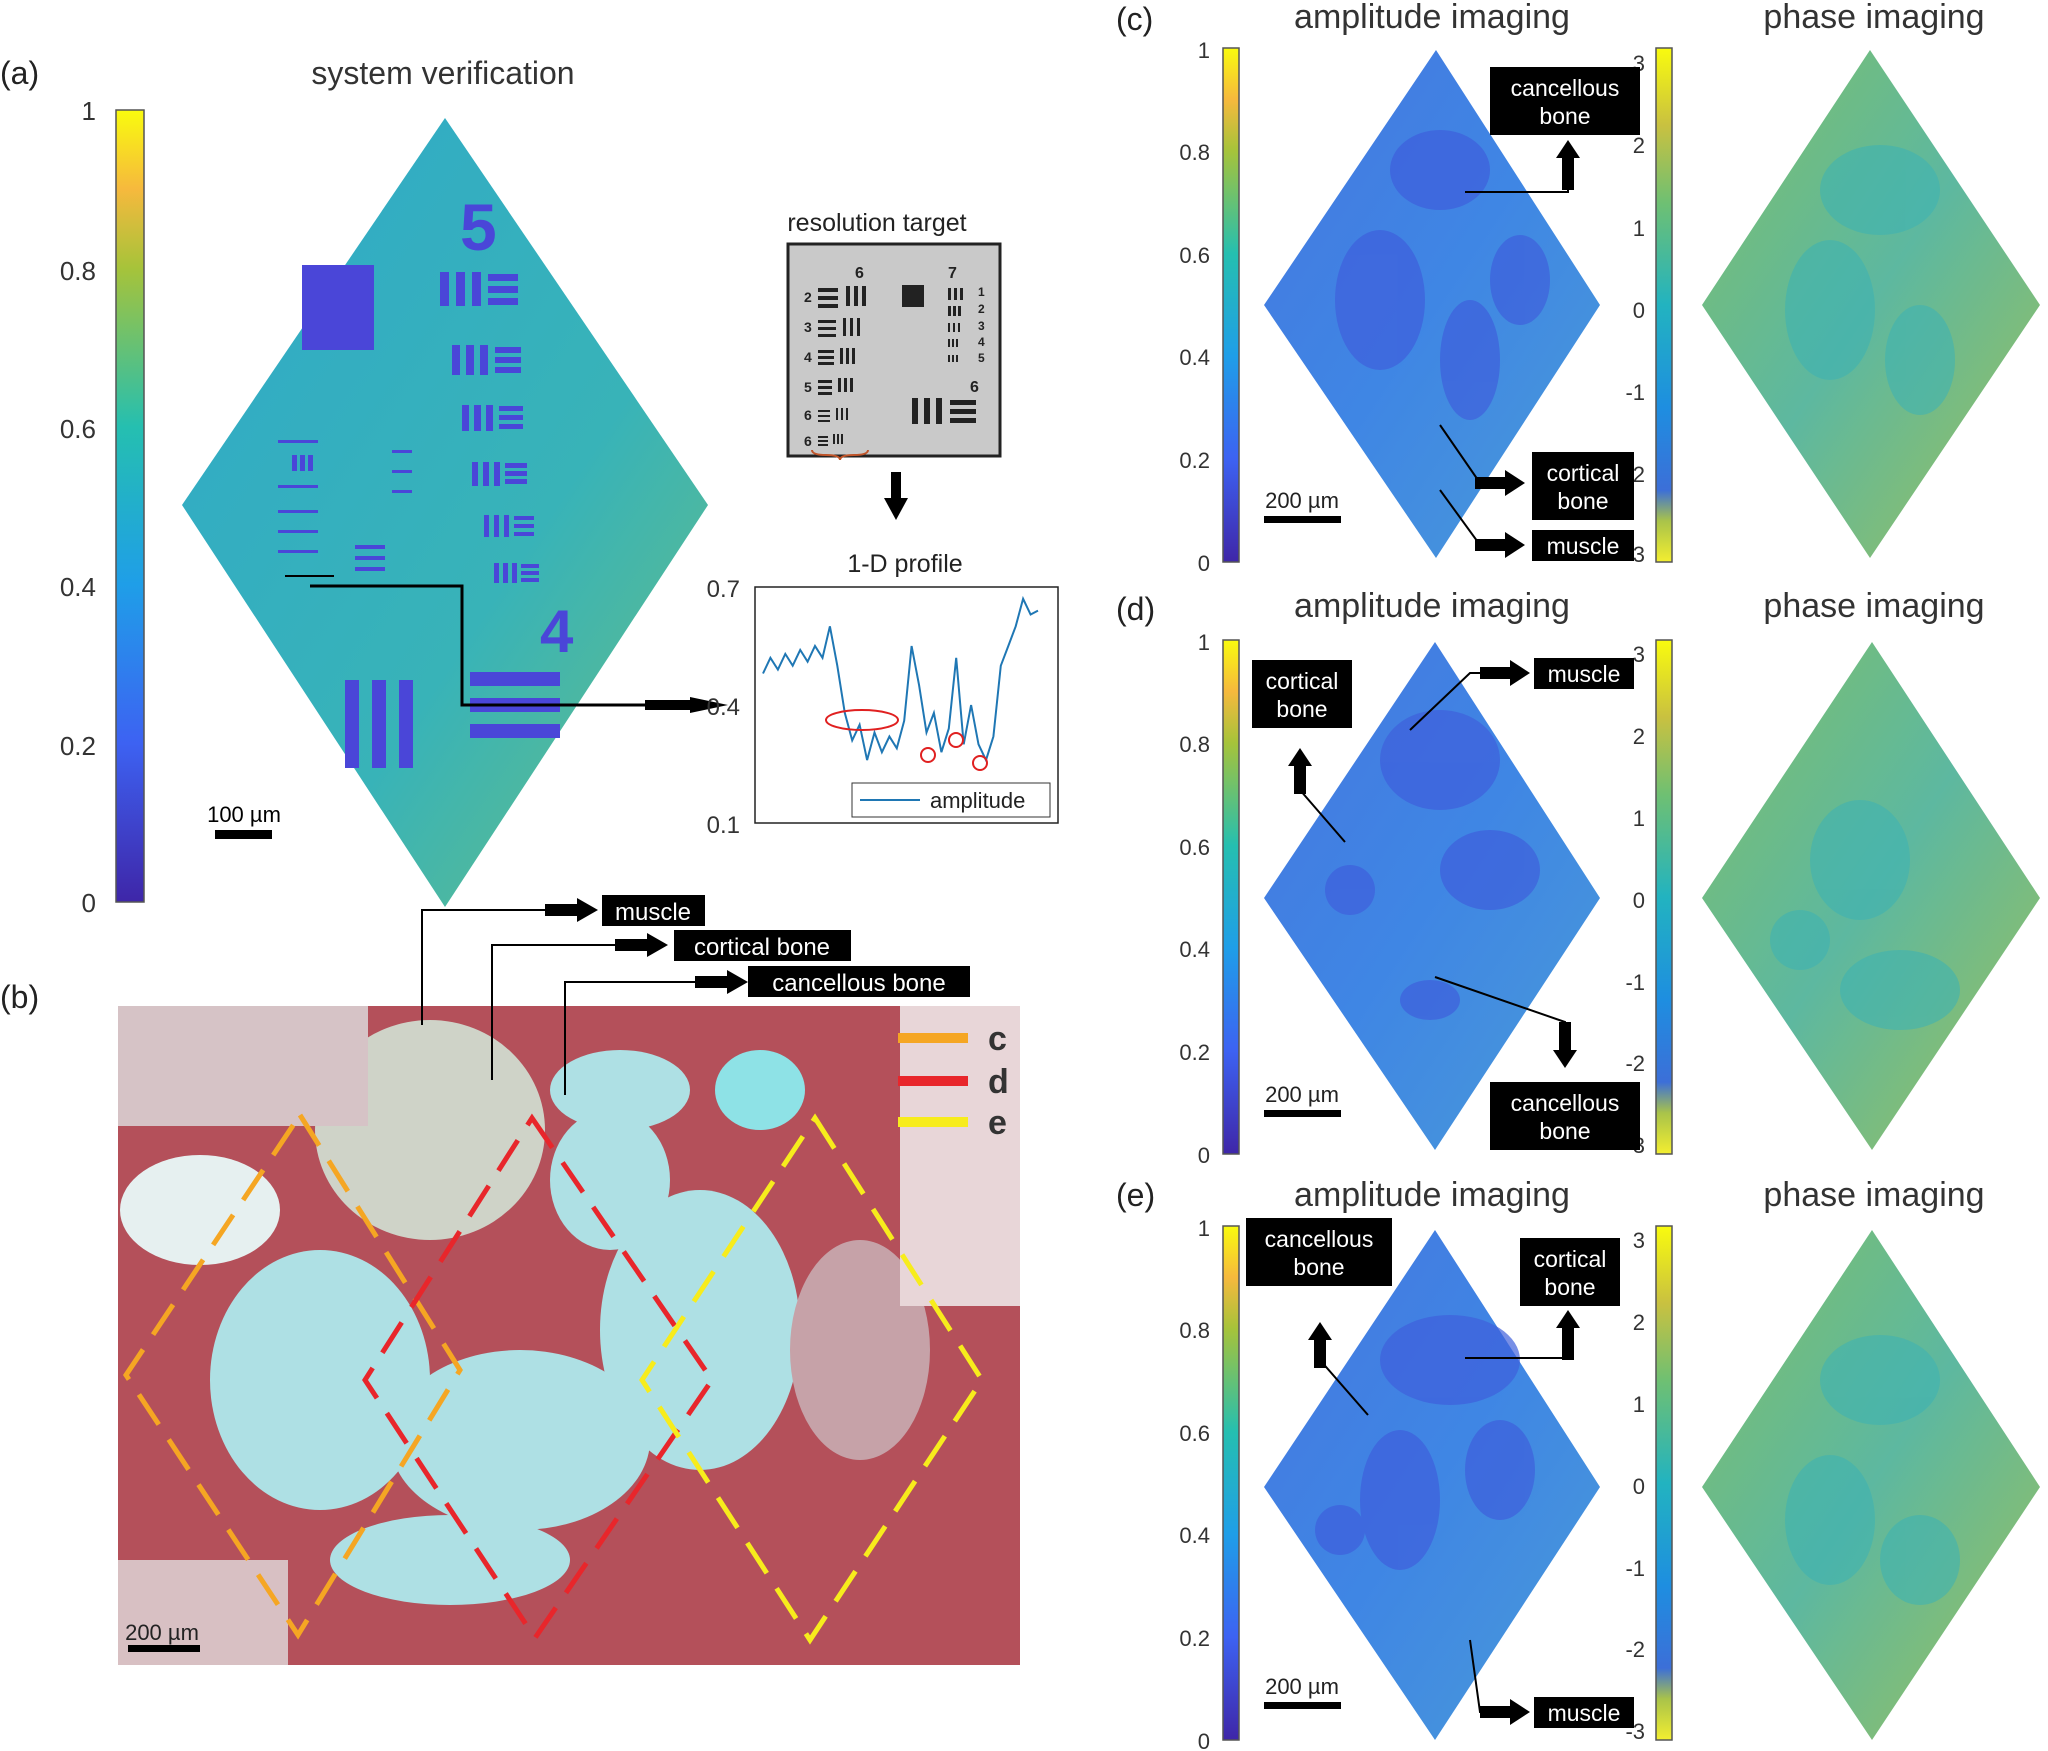  Describe the element at coordinates (1873, 1195) in the screenshot. I see `panel-e-phase-title: phase imaging` at that location.